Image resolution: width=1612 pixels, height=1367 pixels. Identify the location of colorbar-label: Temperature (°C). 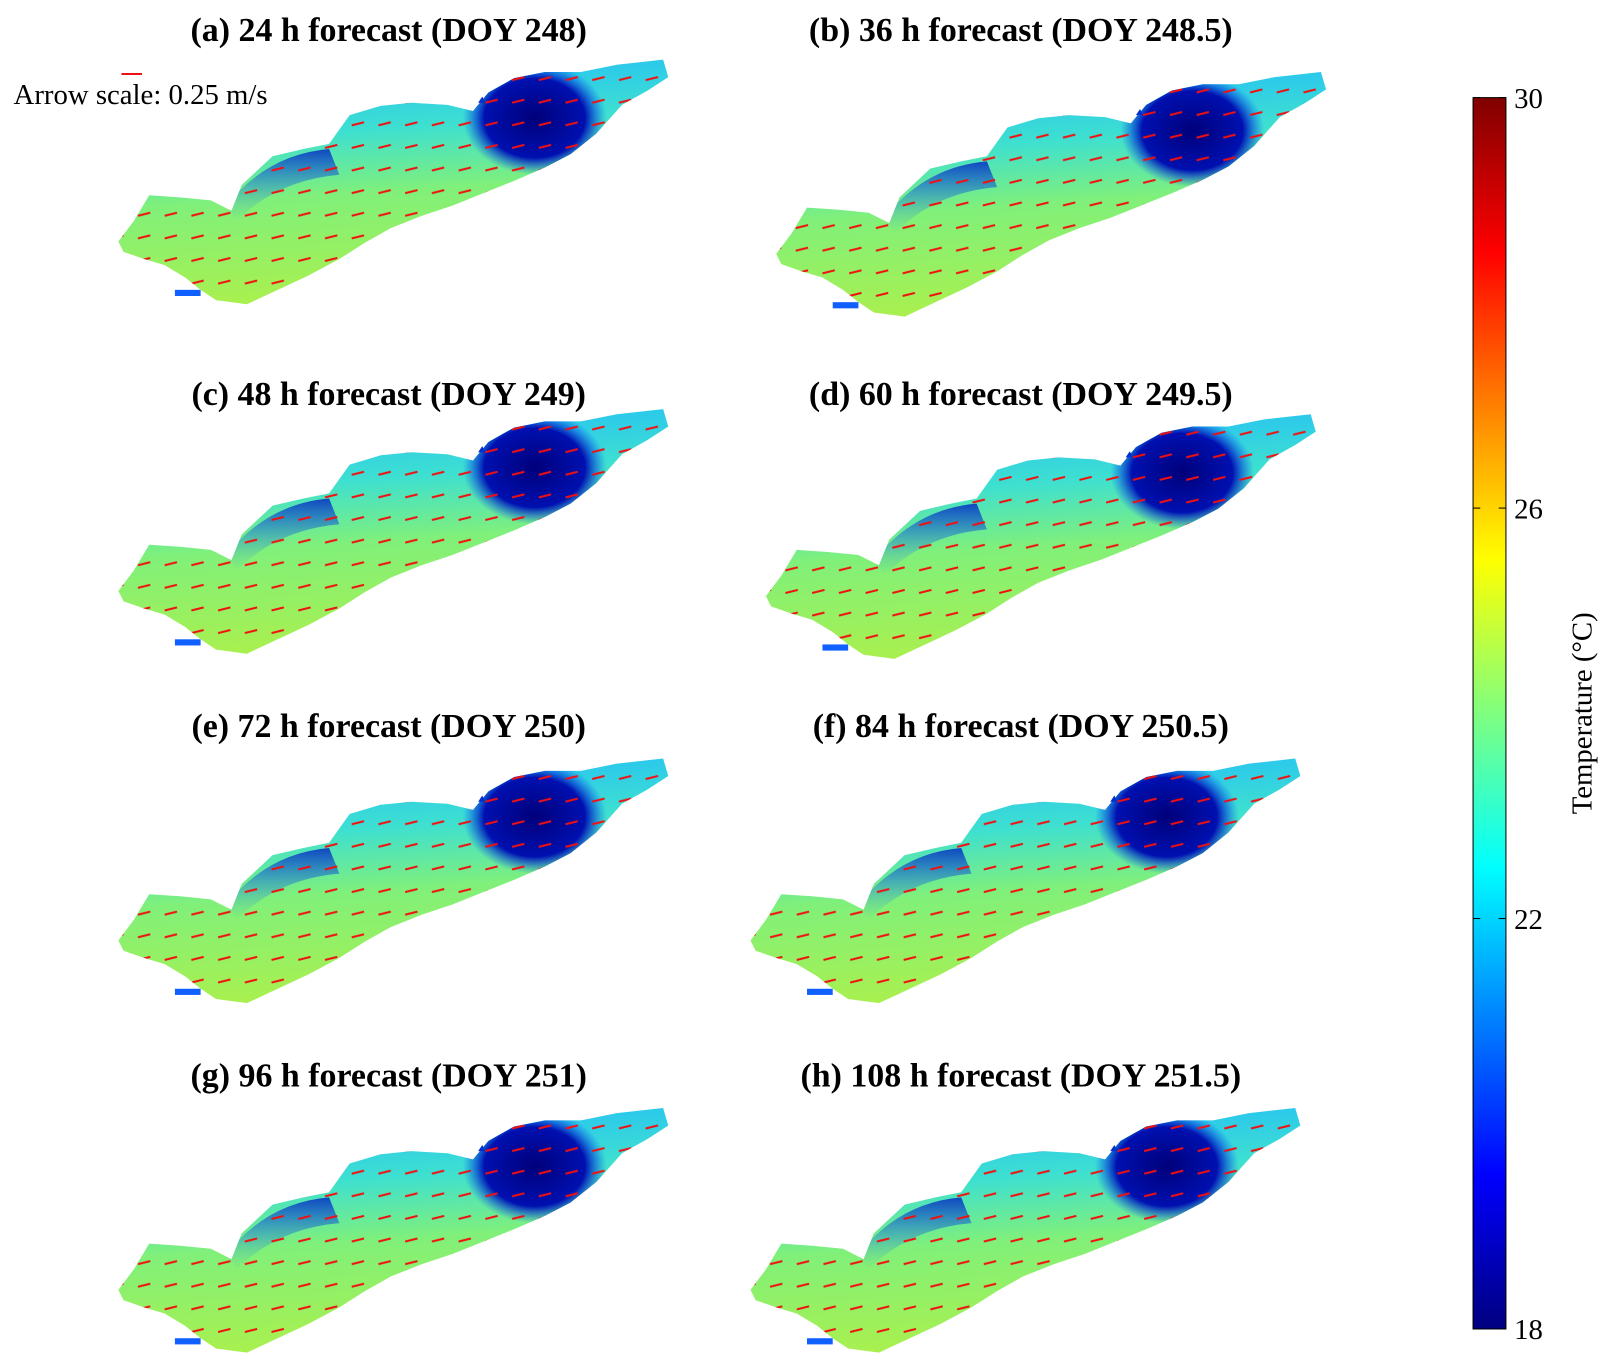
(1582, 713).